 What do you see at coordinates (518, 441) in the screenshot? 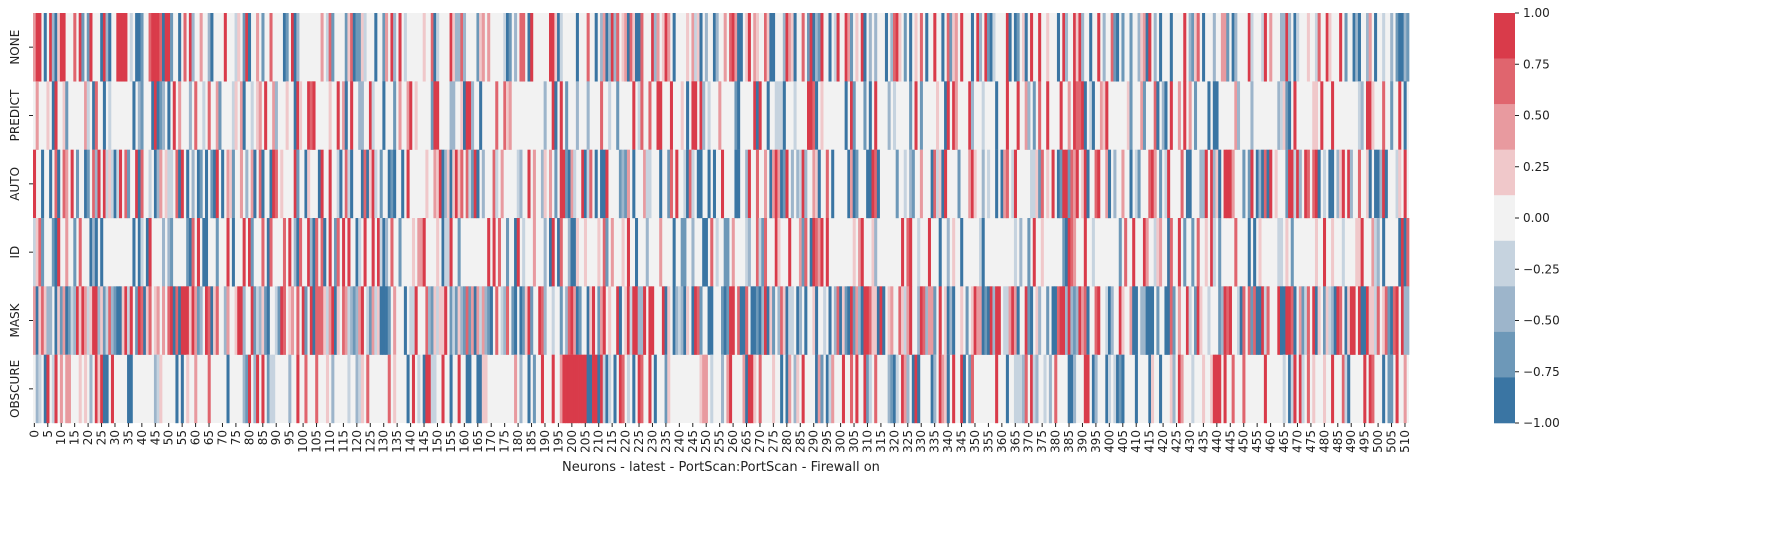
I see `x-tick-label: 180` at bounding box center [518, 441].